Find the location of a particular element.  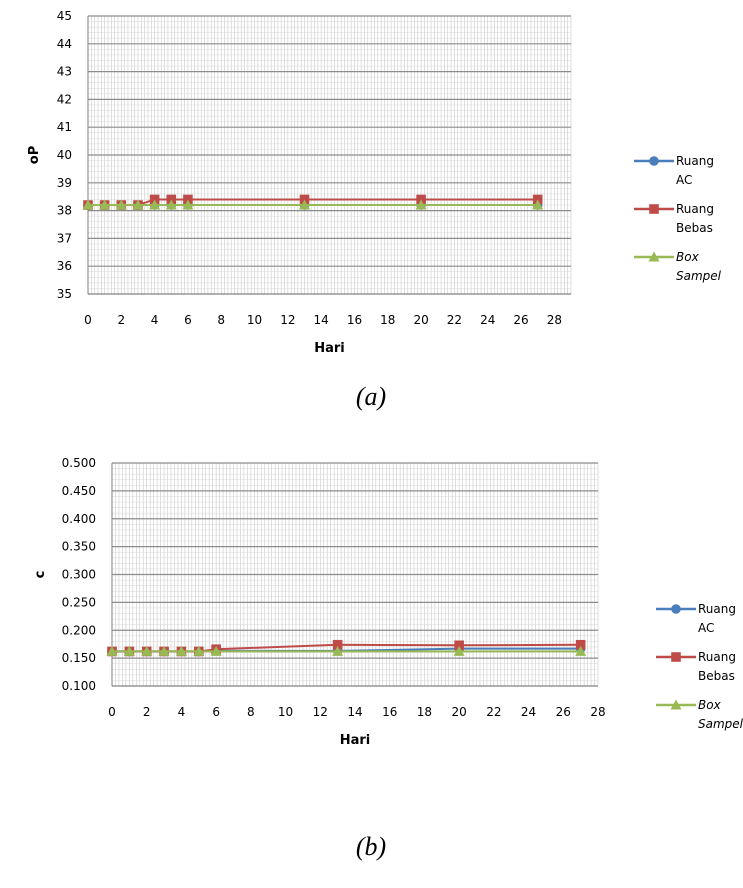

y-tick-label: 39 is located at coordinates (64, 183).